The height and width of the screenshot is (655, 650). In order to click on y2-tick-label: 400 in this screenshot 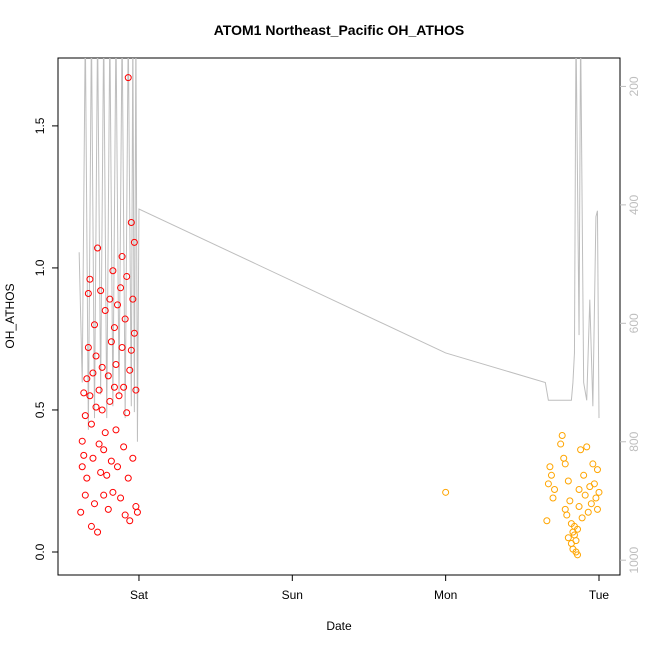, I will do `click(634, 205)`.